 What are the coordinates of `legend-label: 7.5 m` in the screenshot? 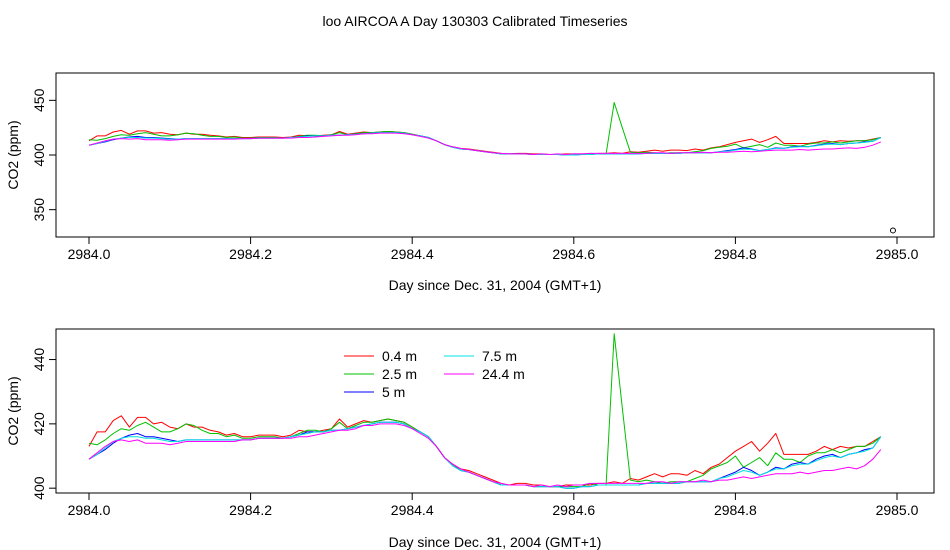 It's located at (499, 356).